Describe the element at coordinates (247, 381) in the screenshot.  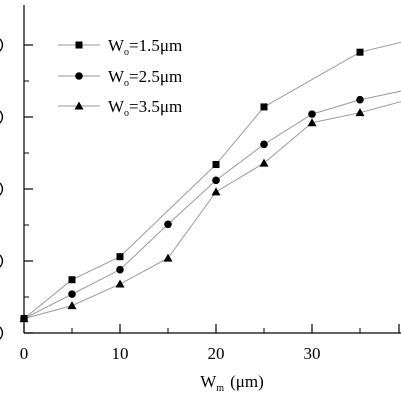
I see `x-axis-label-unit: (μm)` at that location.